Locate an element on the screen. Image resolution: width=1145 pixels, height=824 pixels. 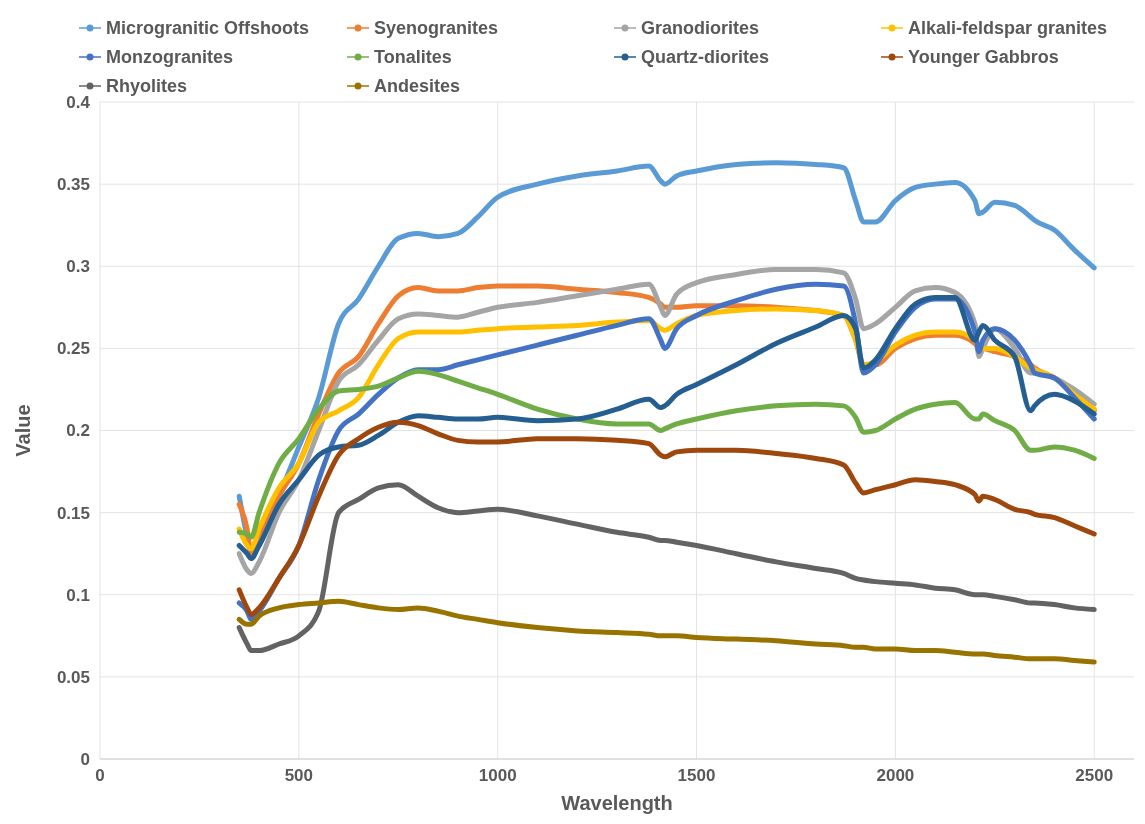
y-tick-label: 0.05 is located at coordinates (73, 677).